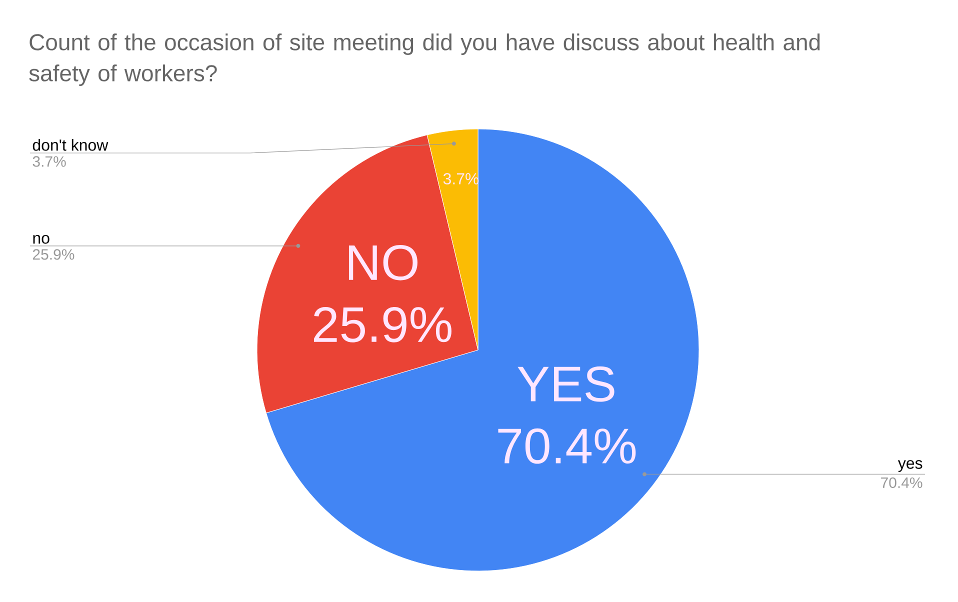 The width and height of the screenshot is (958, 602). Describe the element at coordinates (901, 482) in the screenshot. I see `data-label: 70.4%` at that location.